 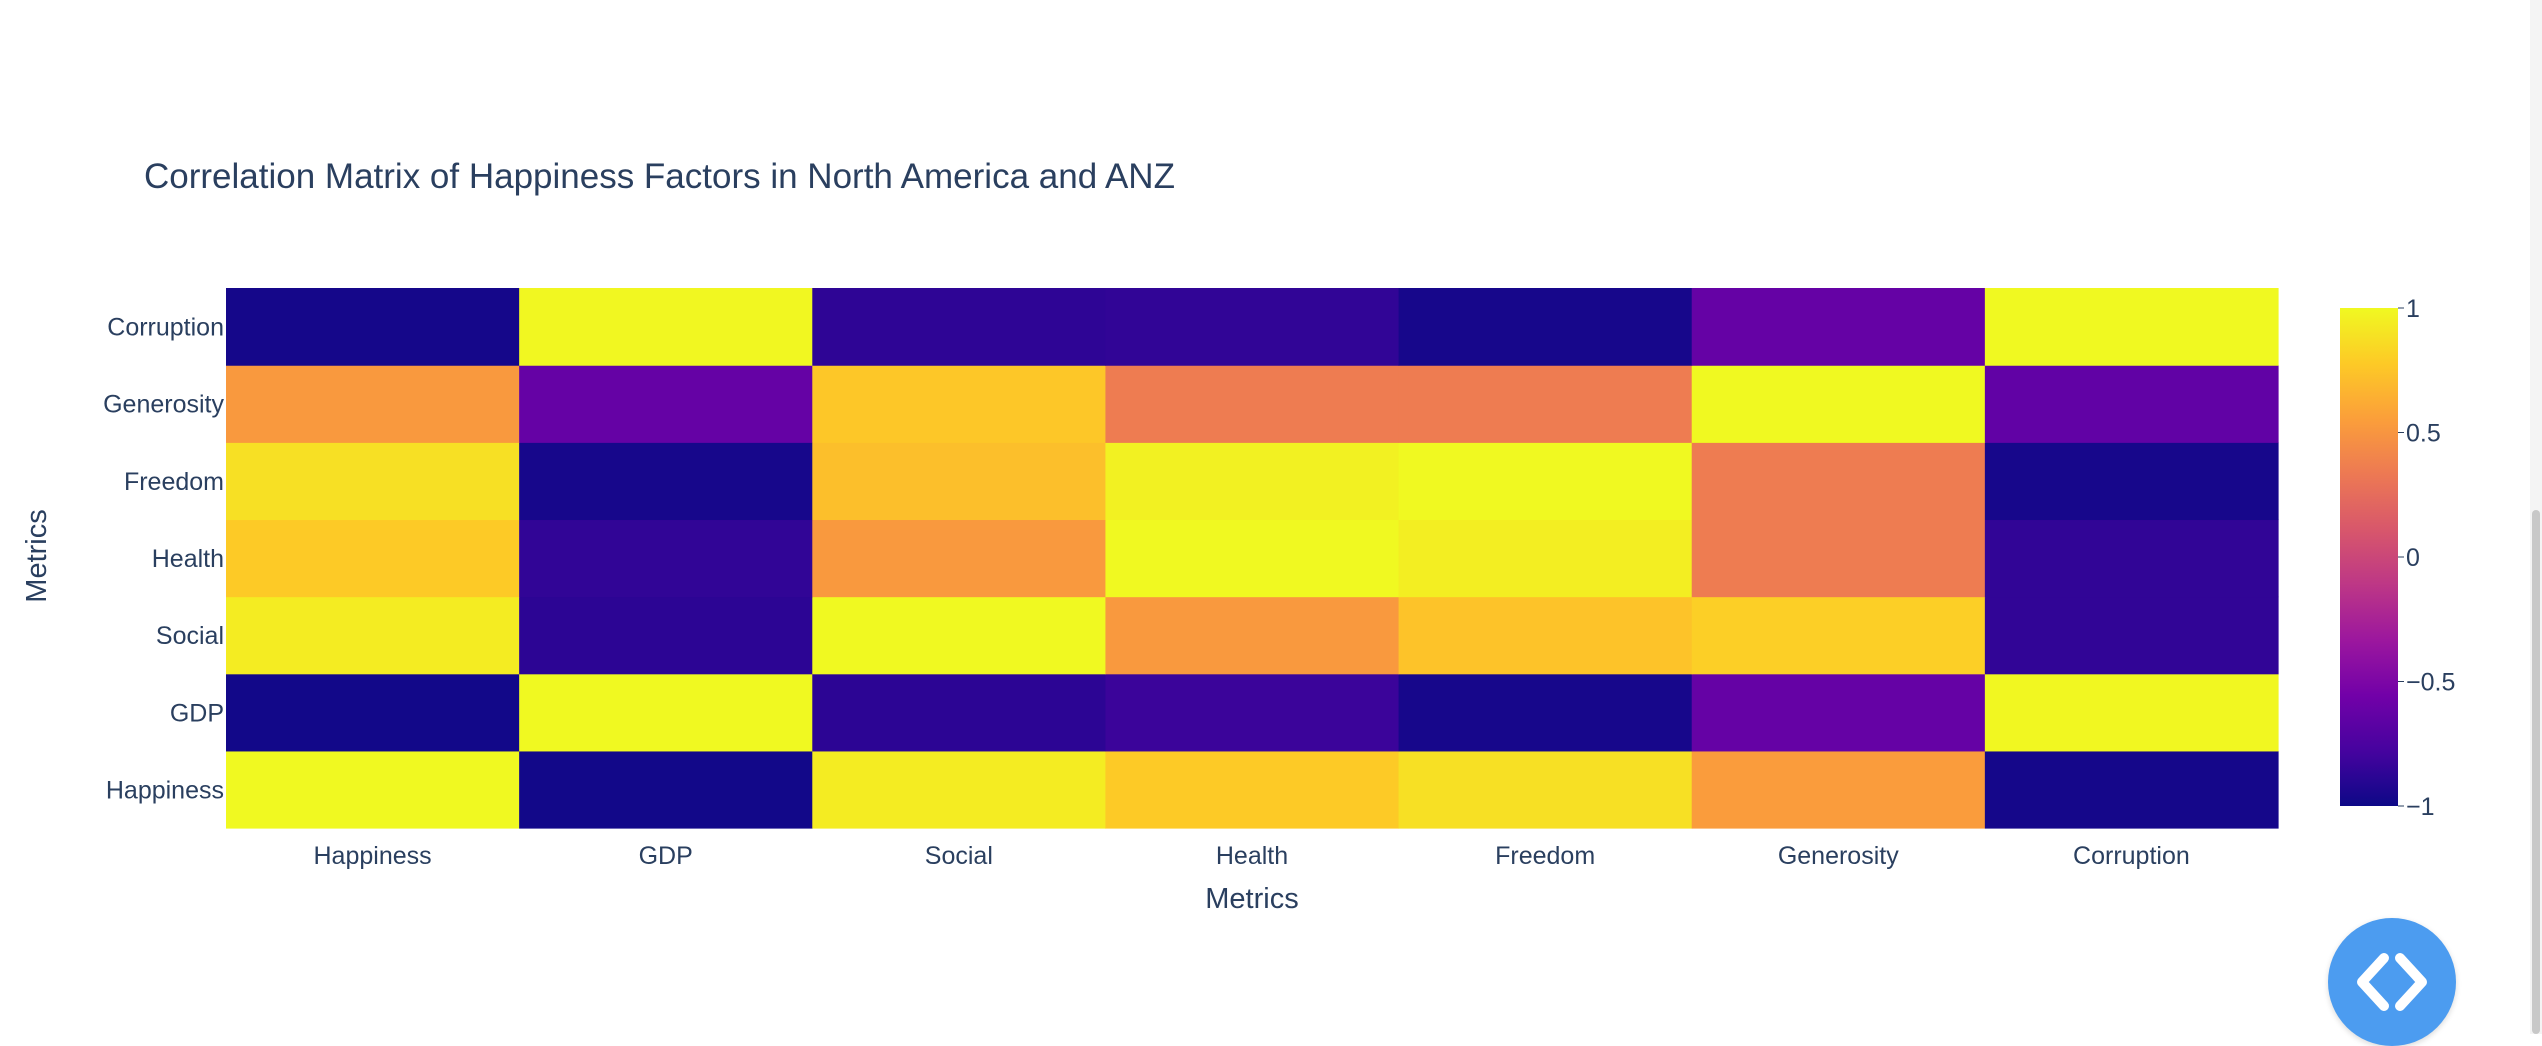 I want to click on x-tick-label: GDP, so click(x=666, y=856).